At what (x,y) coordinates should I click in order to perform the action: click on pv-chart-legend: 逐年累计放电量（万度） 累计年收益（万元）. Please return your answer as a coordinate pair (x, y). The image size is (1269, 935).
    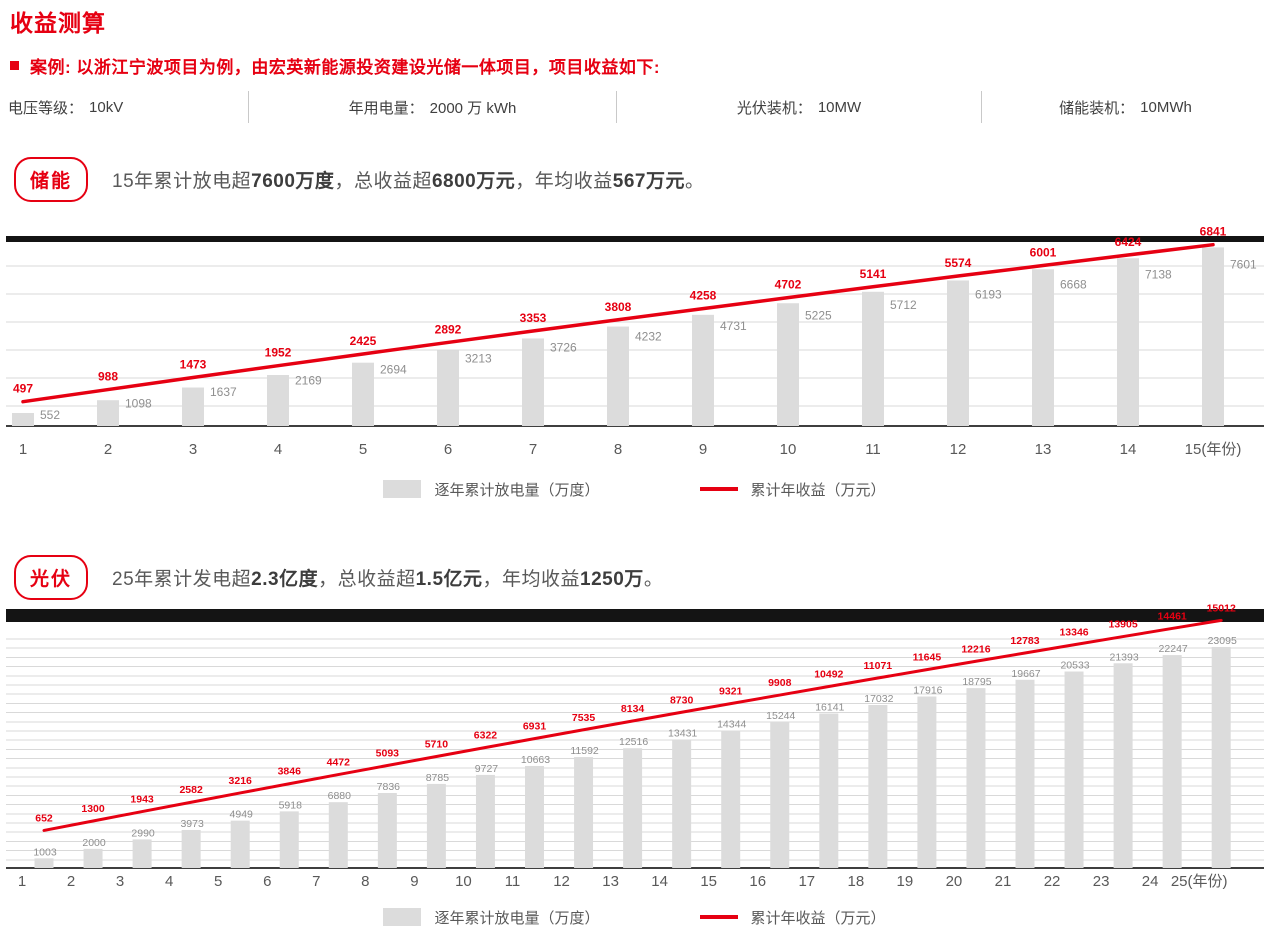
    Looking at the image, I should click on (634, 917).